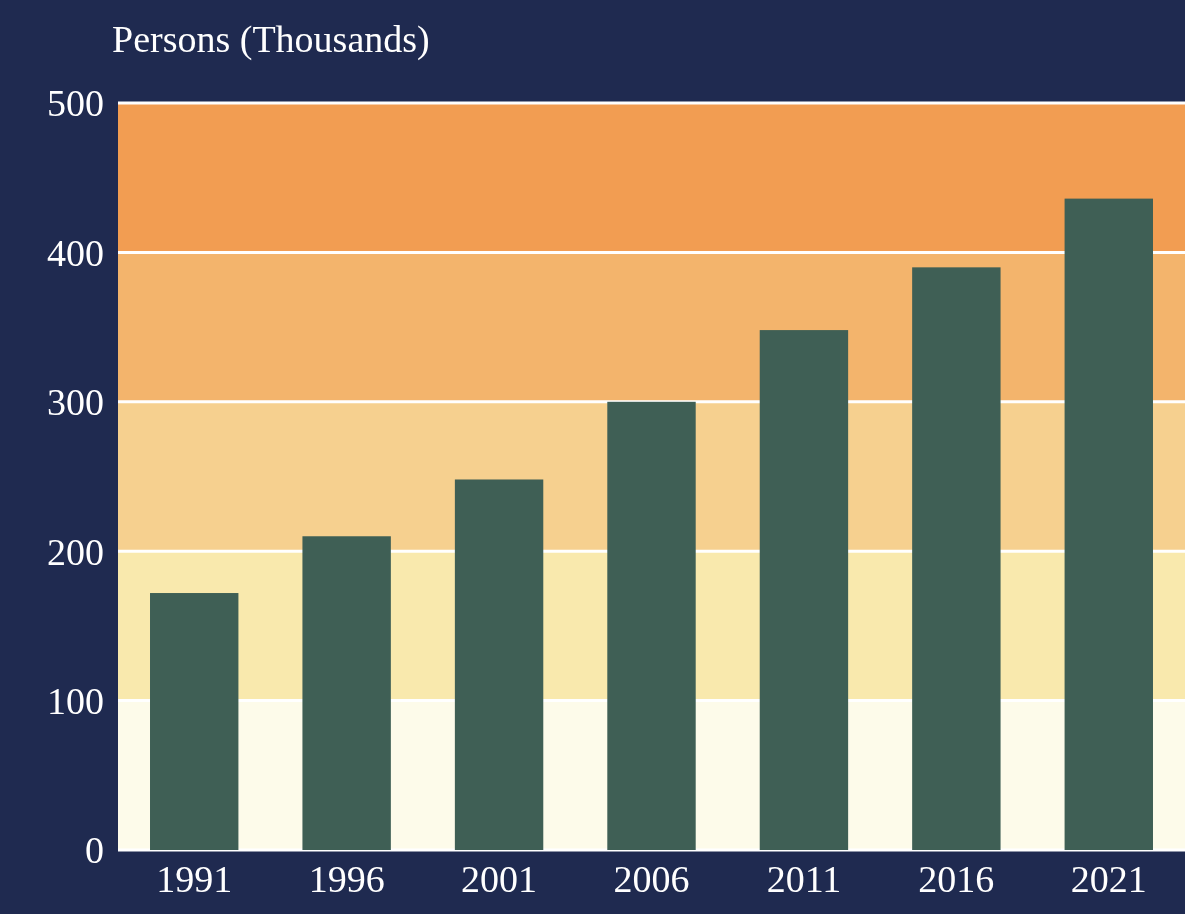  I want to click on y-axis-title: Persons (Thousands), so click(271, 39).